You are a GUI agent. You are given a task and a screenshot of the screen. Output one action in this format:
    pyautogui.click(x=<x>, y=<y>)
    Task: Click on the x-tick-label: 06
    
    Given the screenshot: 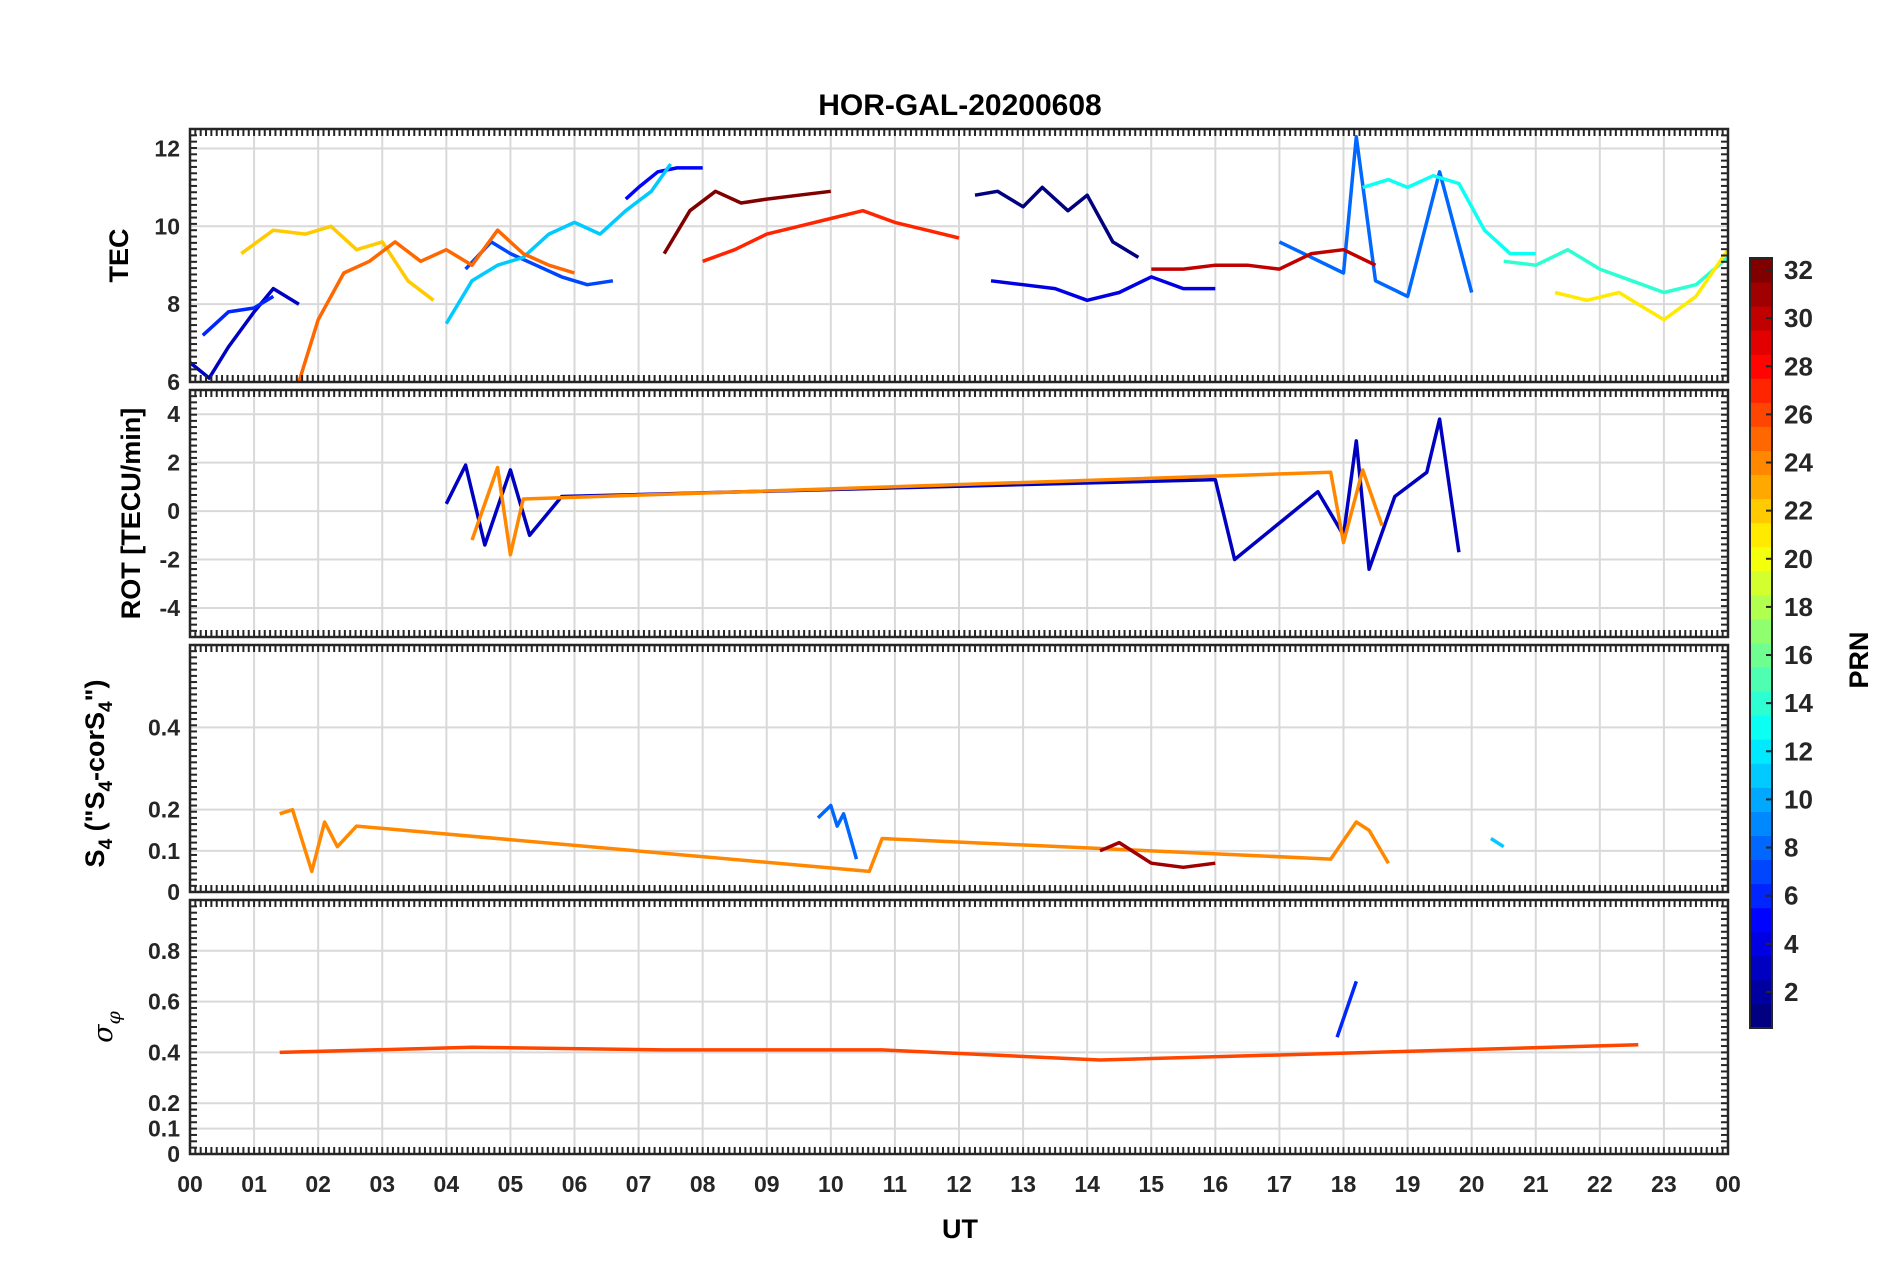 What is the action you would take?
    pyautogui.click(x=575, y=1184)
    